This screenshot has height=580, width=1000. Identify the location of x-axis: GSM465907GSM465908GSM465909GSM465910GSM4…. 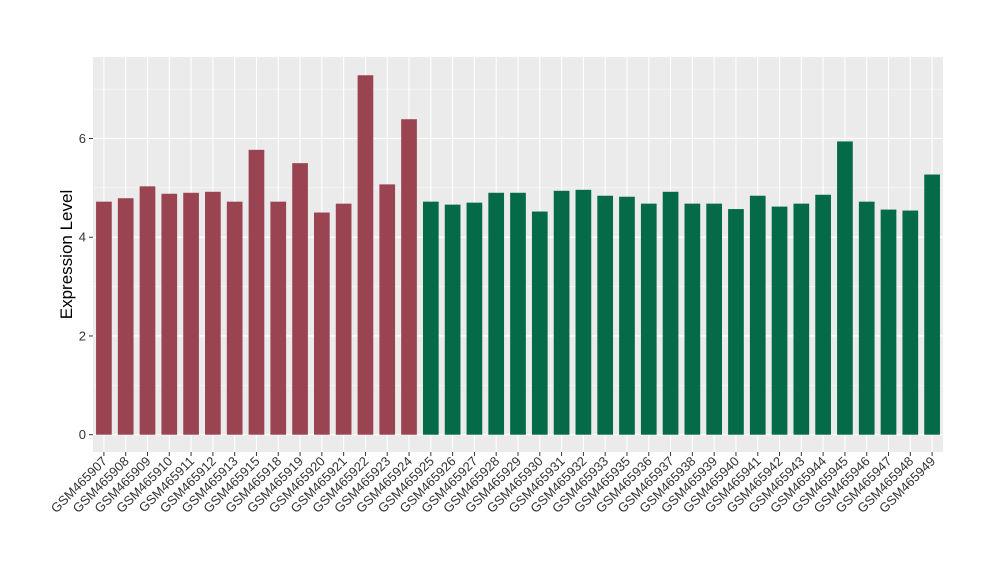
(493, 484).